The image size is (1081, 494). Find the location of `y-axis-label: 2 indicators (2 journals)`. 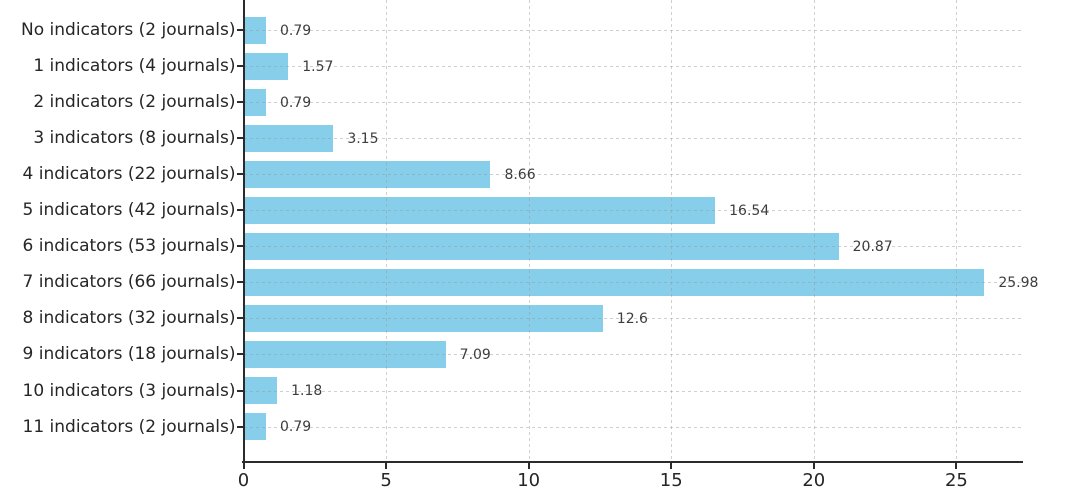

y-axis-label: 2 indicators (2 journals) is located at coordinates (134, 102).